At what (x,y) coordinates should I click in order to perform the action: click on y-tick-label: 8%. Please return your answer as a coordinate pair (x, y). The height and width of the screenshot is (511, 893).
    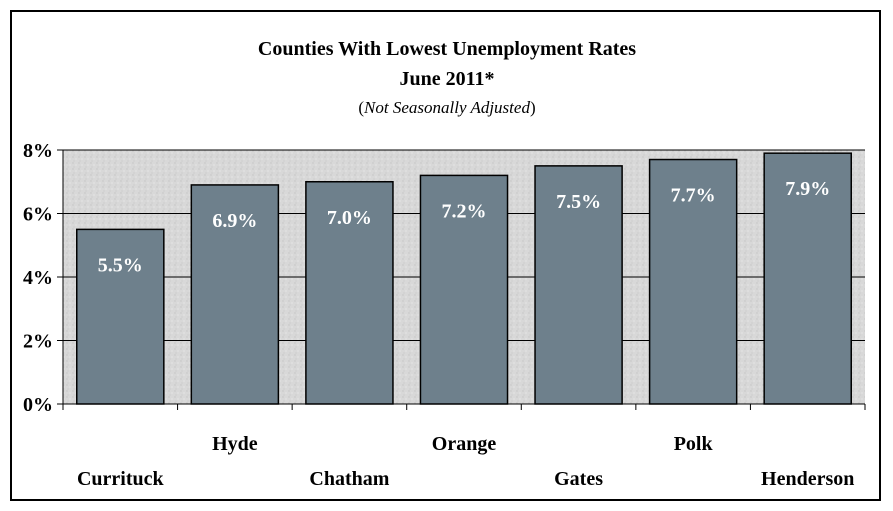
    Looking at the image, I should click on (38, 151).